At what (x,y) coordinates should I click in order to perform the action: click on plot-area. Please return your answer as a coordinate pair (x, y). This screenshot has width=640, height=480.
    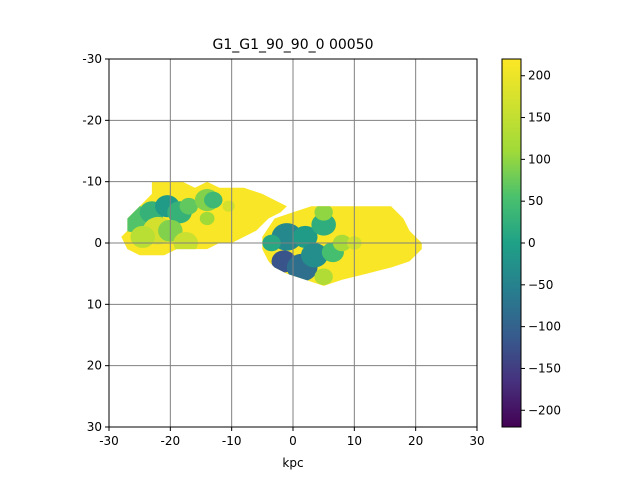
    Looking at the image, I should click on (271, 233).